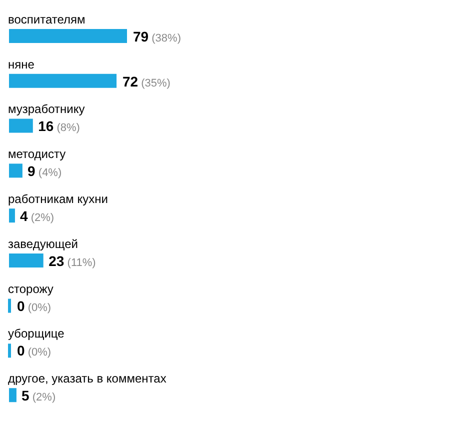 This screenshot has height=421, width=450. What do you see at coordinates (39, 396) in the screenshot?
I see `data-label: 5 (2%)` at bounding box center [39, 396].